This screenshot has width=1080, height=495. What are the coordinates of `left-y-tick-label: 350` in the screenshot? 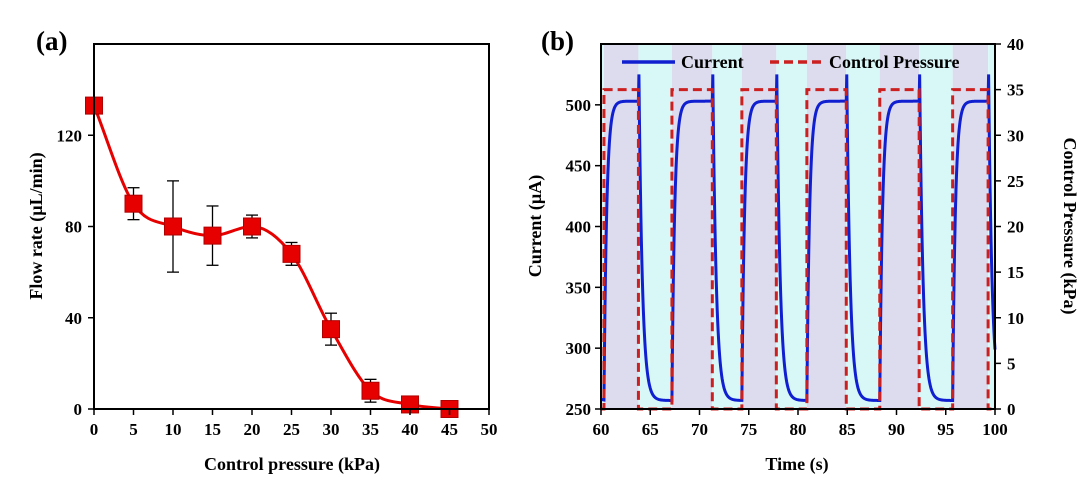 It's located at (579, 287).